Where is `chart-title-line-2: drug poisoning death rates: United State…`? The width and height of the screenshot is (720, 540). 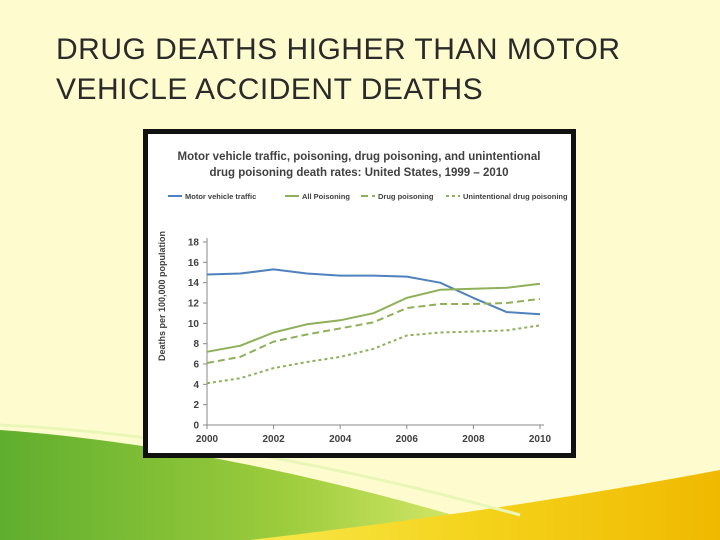
chart-title-line-2: drug poisoning death rates: United State… is located at coordinates (358, 173).